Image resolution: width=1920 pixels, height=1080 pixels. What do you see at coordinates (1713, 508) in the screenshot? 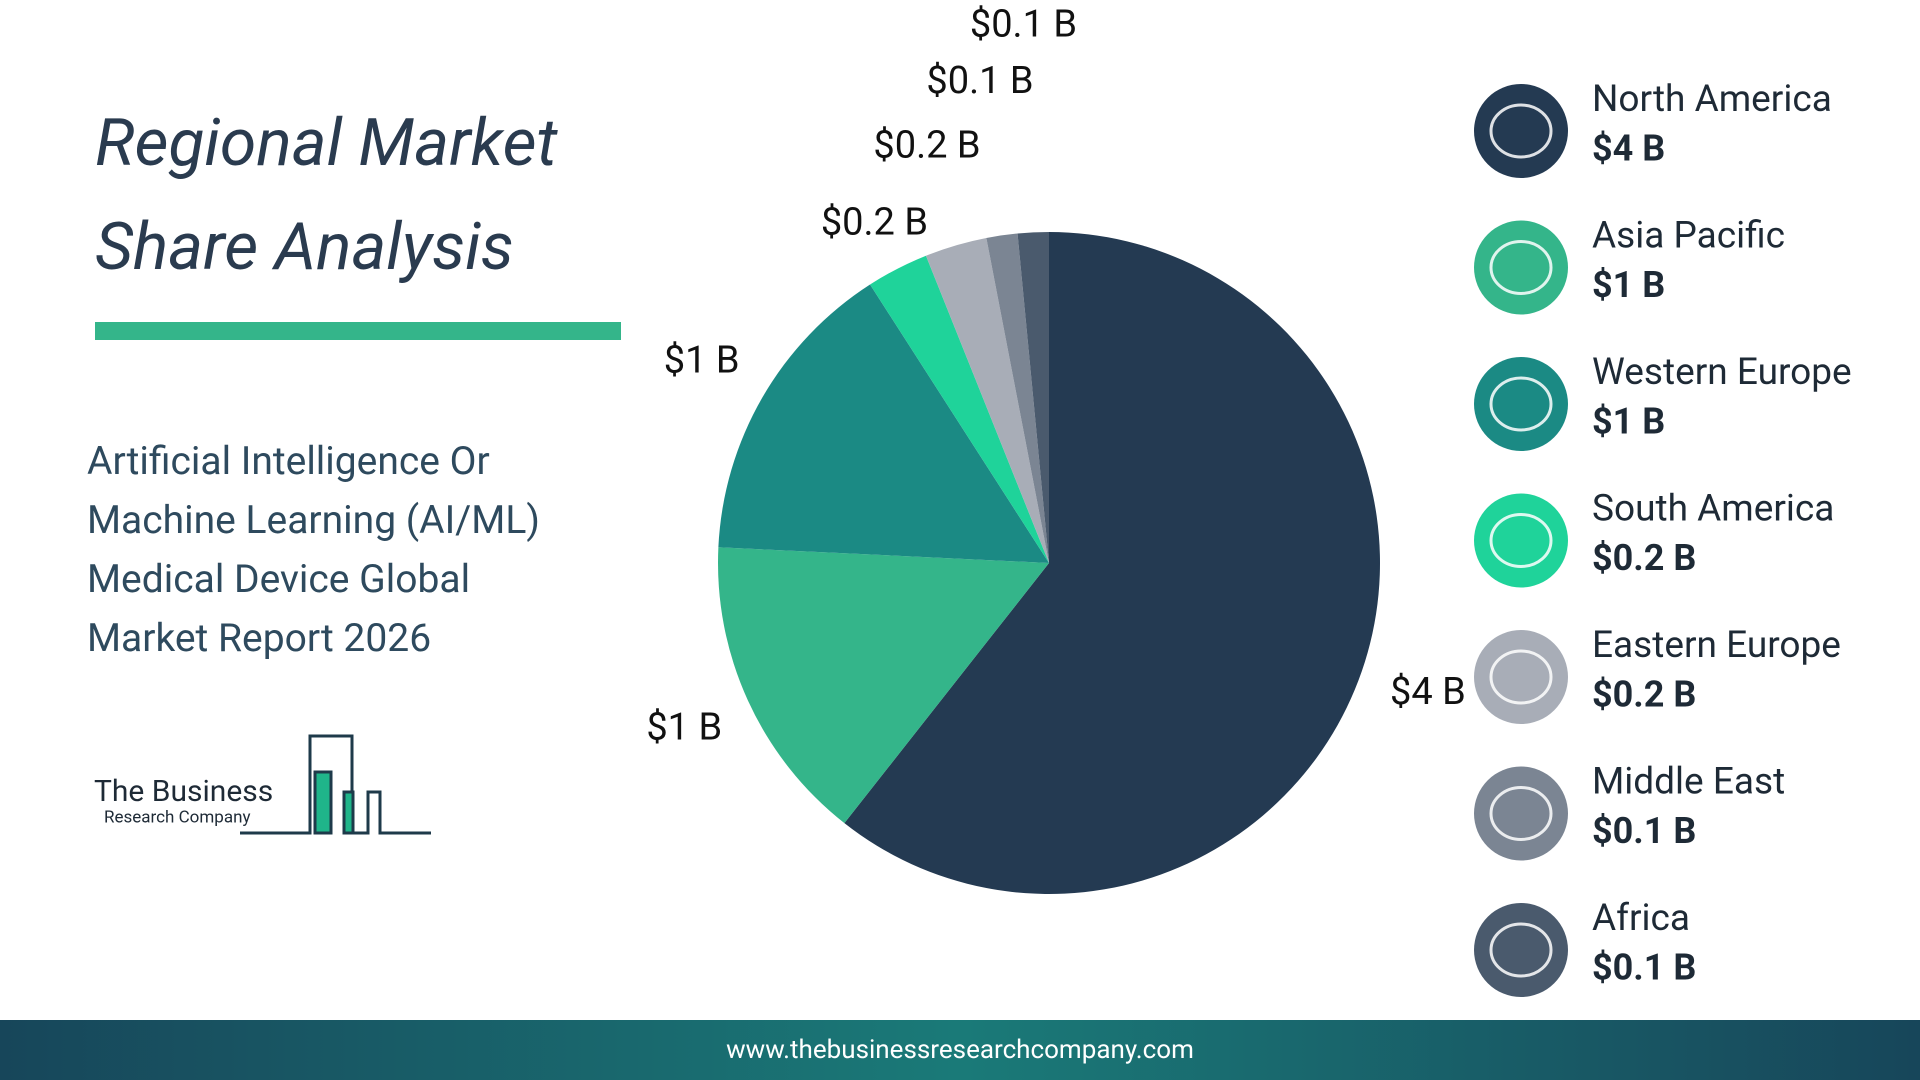
I see `legend-label: South America` at bounding box center [1713, 508].